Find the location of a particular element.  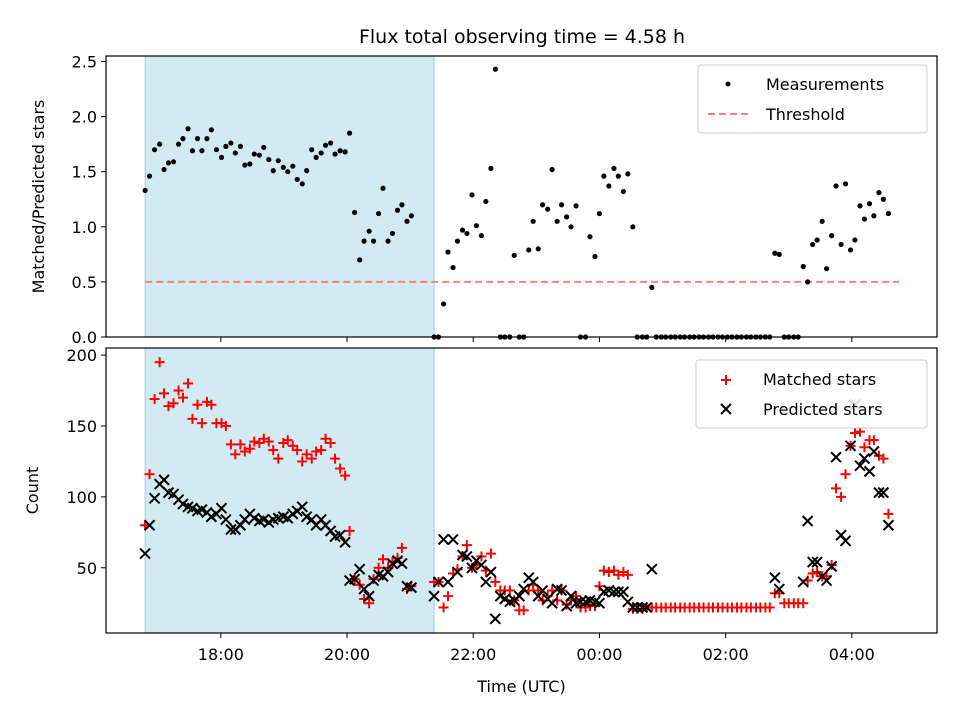

x-tick-label: 02:00 is located at coordinates (726, 654).